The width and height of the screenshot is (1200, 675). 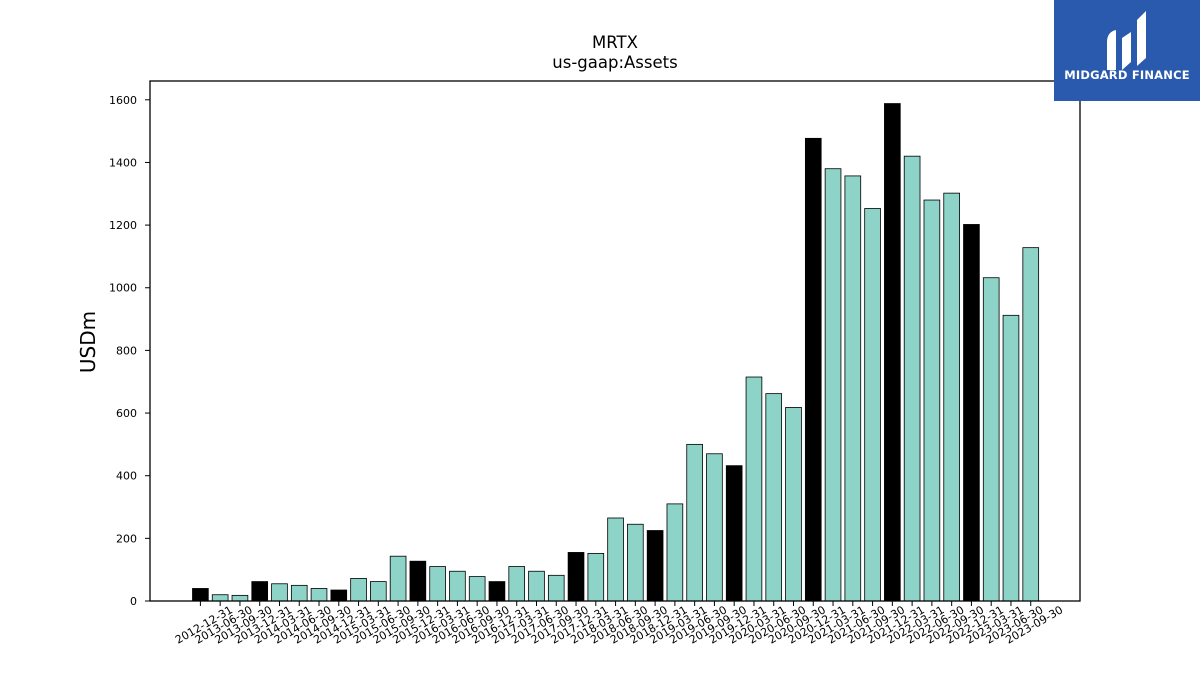 I want to click on midgard-logo-mark-icon, so click(x=1126, y=40).